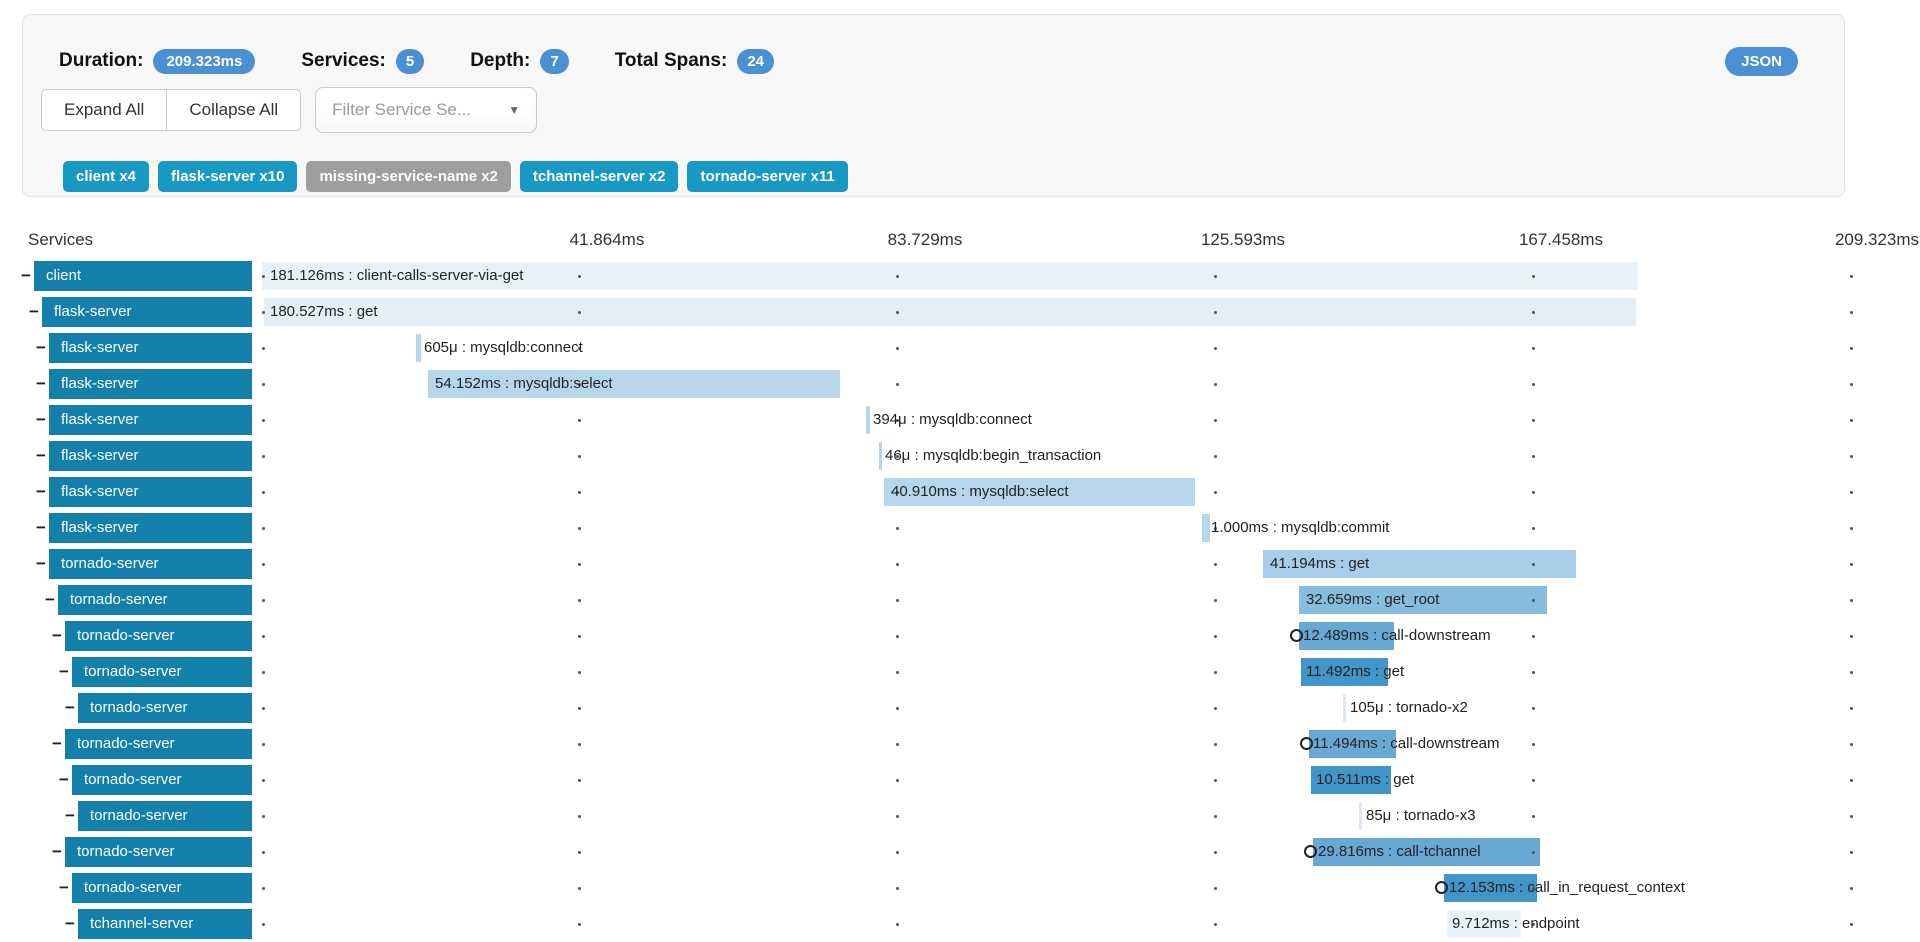 The image size is (1920, 942). I want to click on filter-service-dropdown: Filter Service Se... ▼, so click(426, 110).